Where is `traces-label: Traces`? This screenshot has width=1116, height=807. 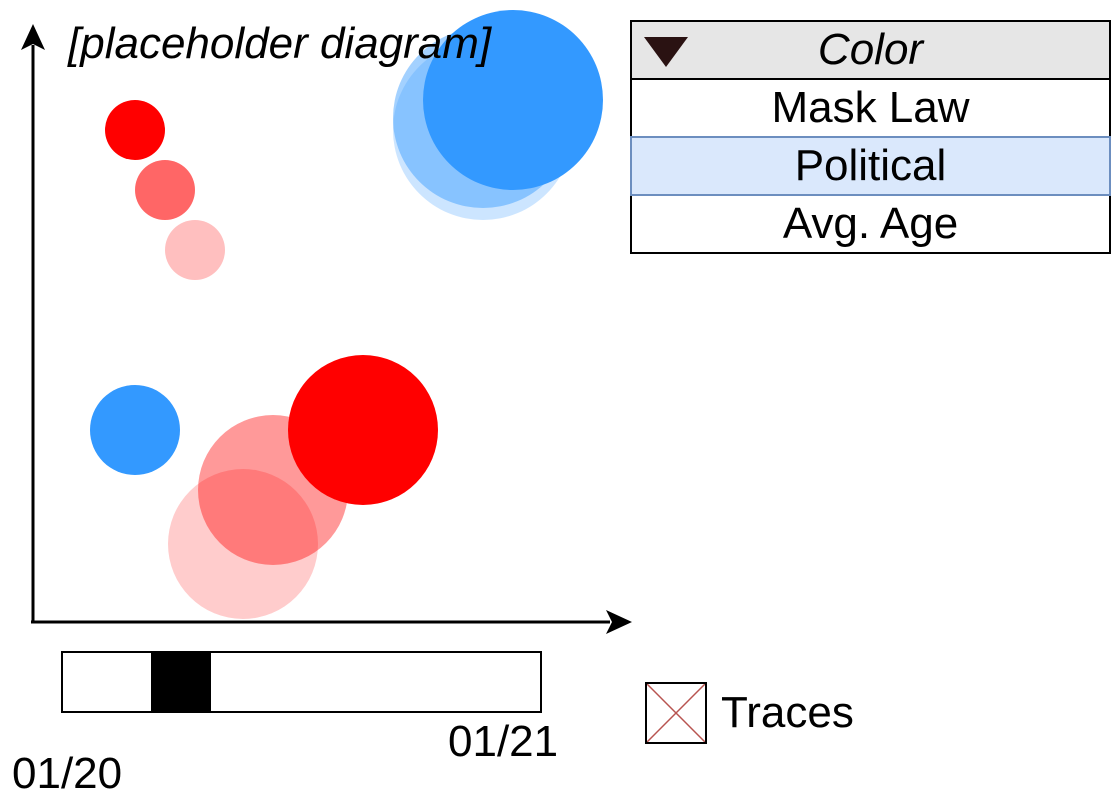
traces-label: Traces is located at coordinates (787, 712).